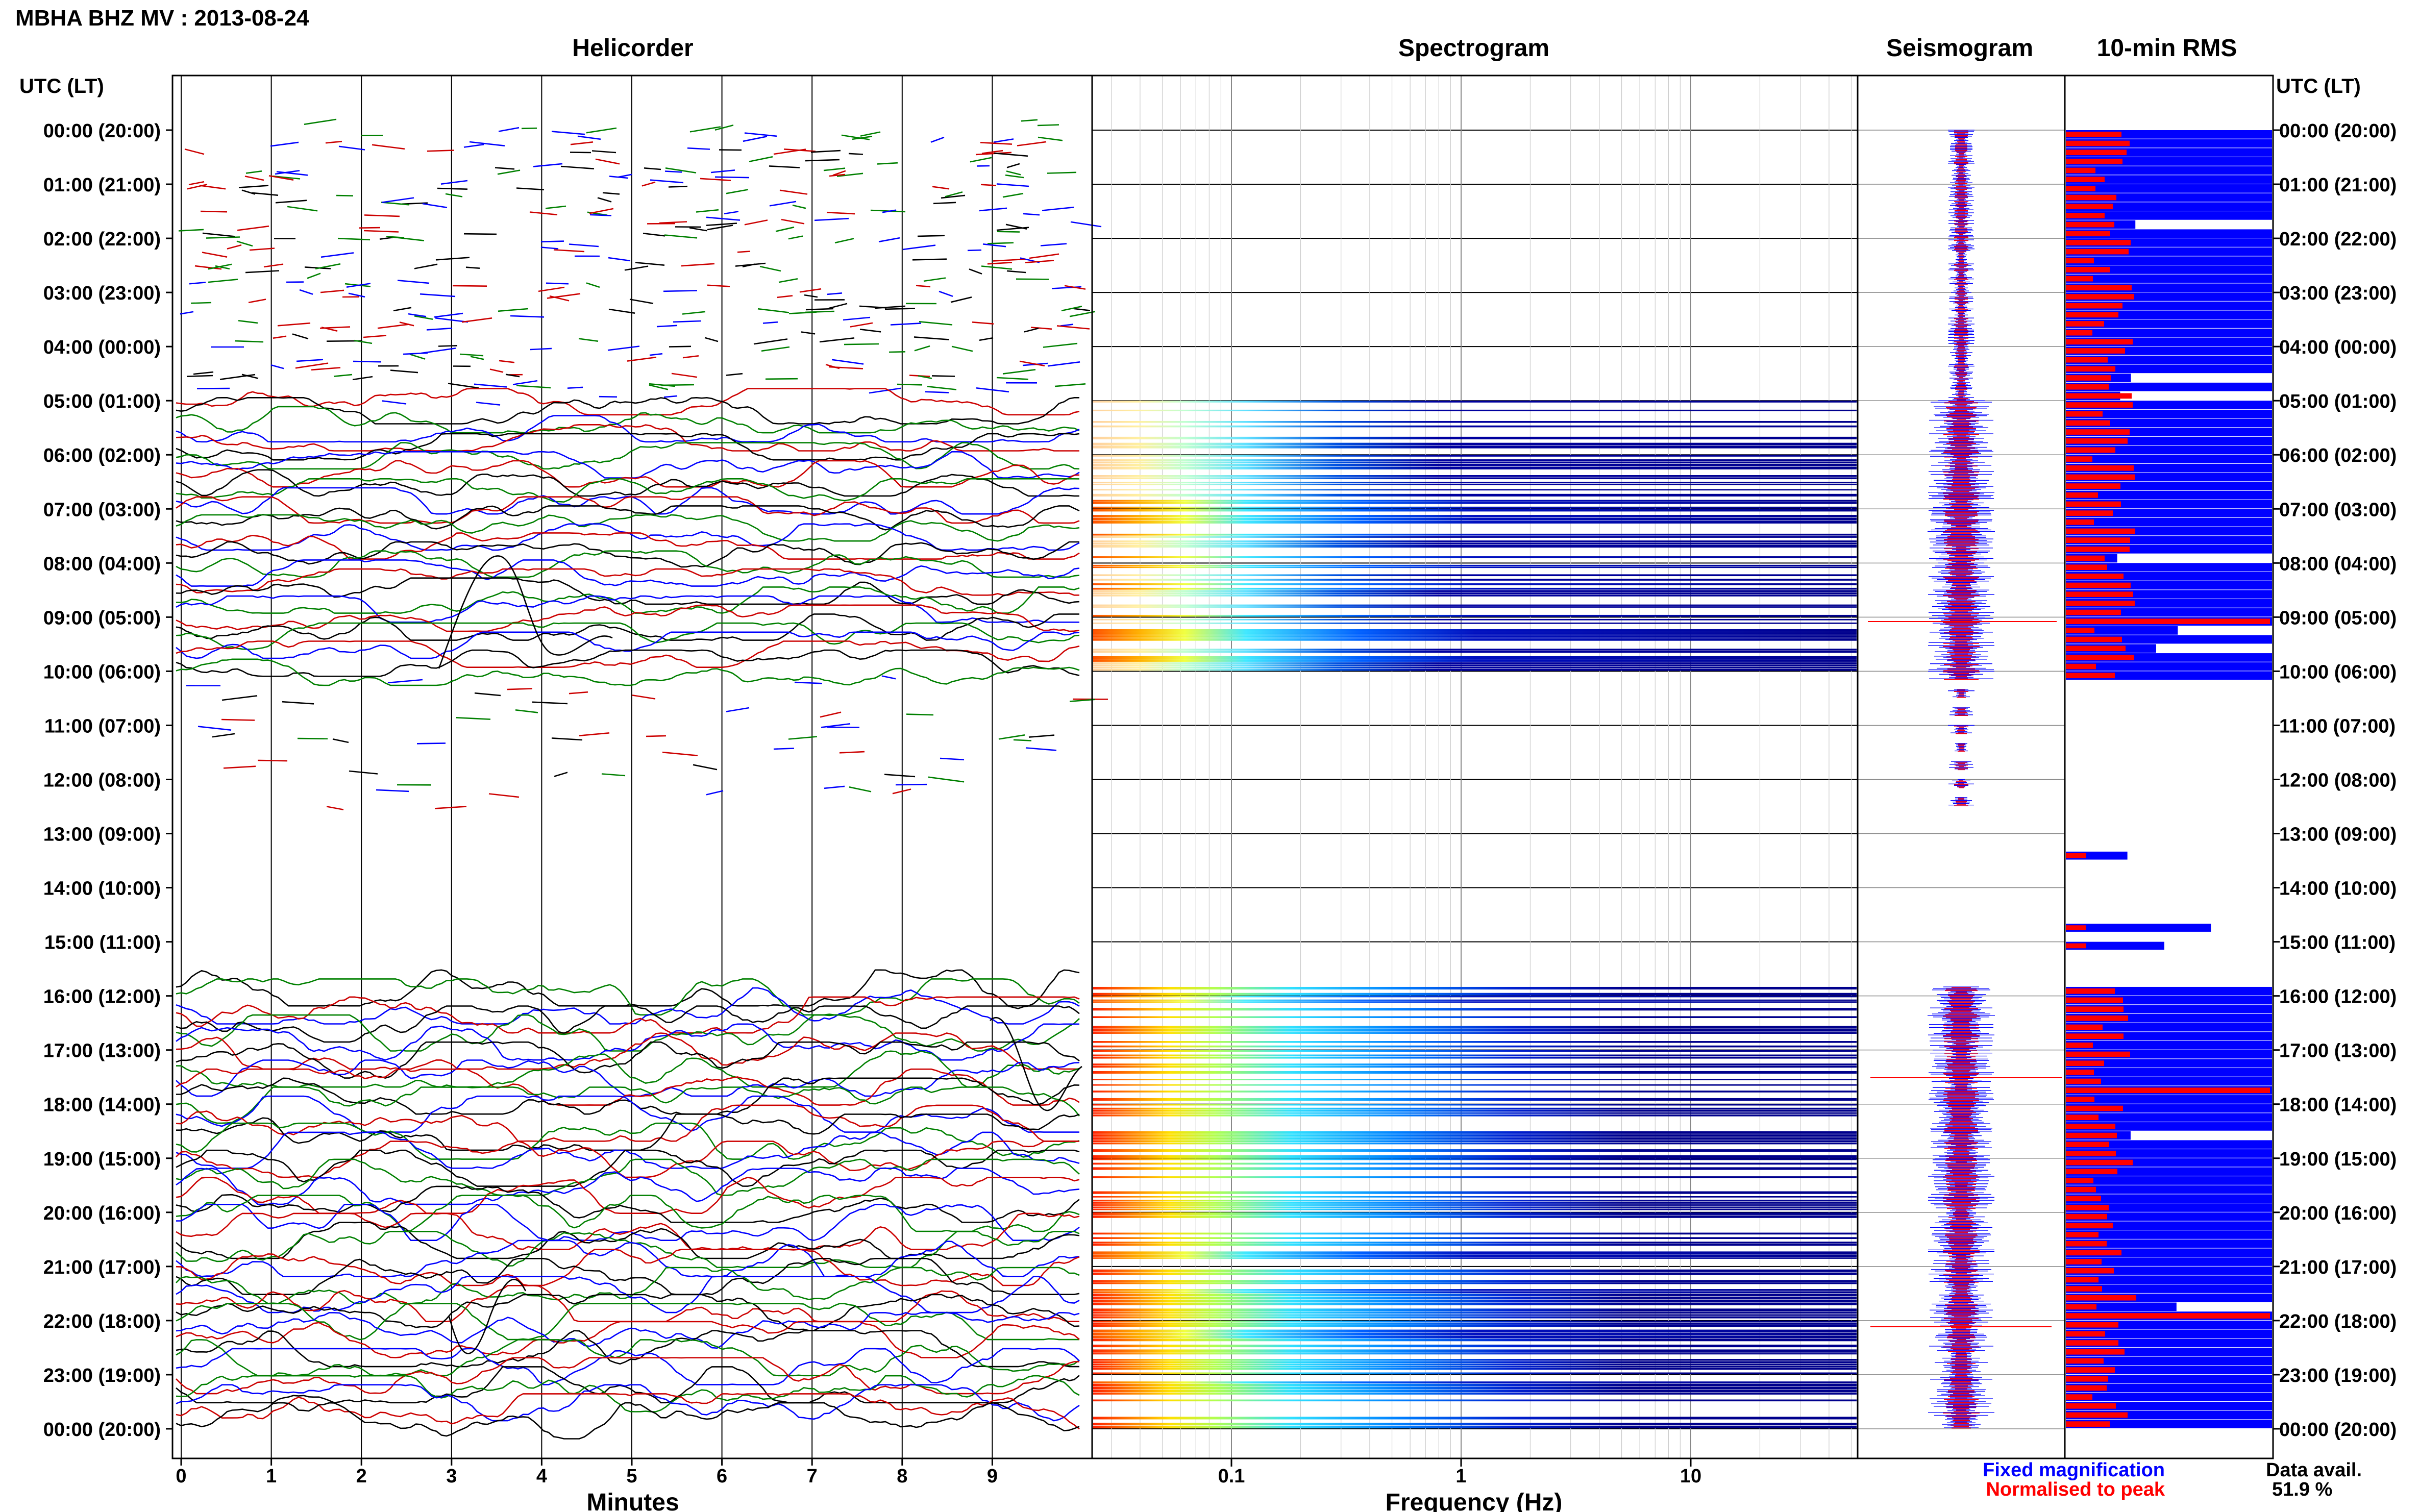 Image resolution: width=2419 pixels, height=1512 pixels. I want to click on seismogram-trace, so click(1965, 779).